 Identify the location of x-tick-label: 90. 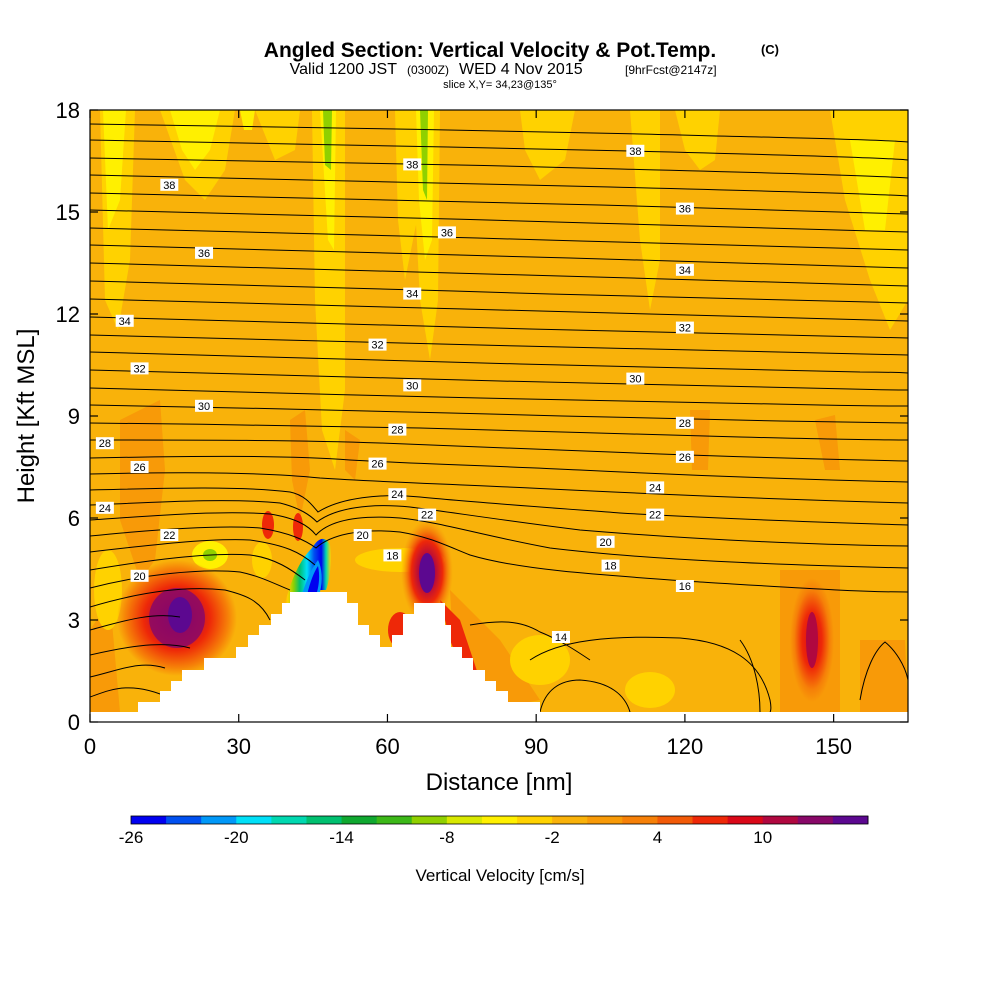
(536, 746).